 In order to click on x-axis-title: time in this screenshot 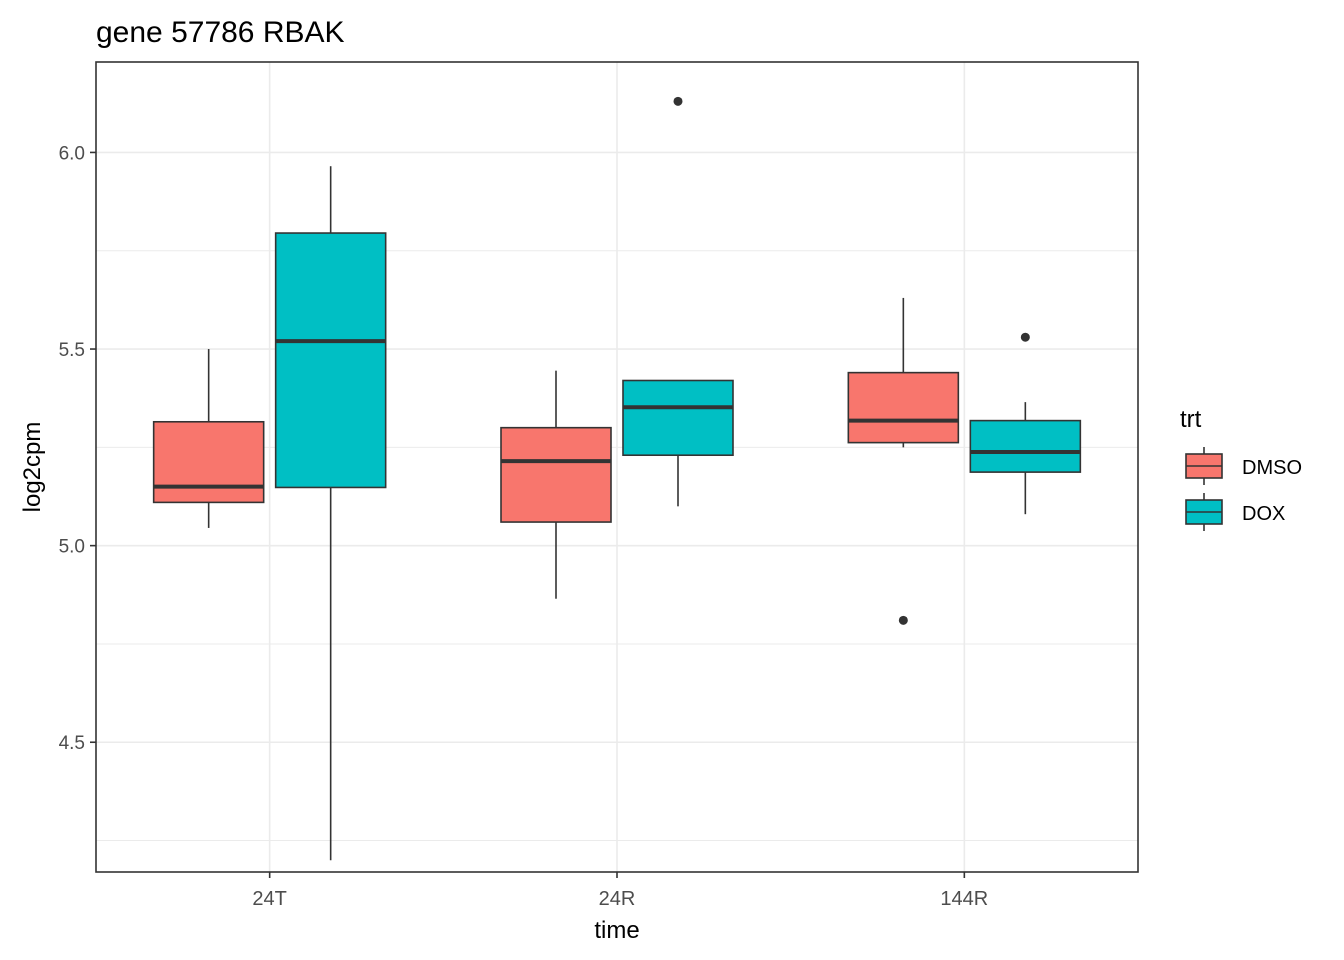, I will do `click(616, 930)`.